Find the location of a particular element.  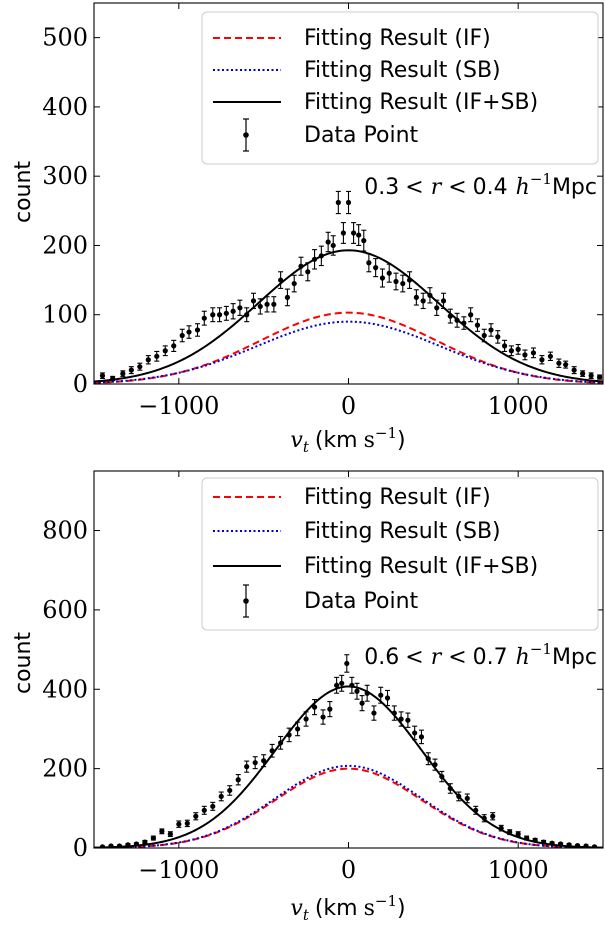

x-unit-s: s is located at coordinates (369, 440).